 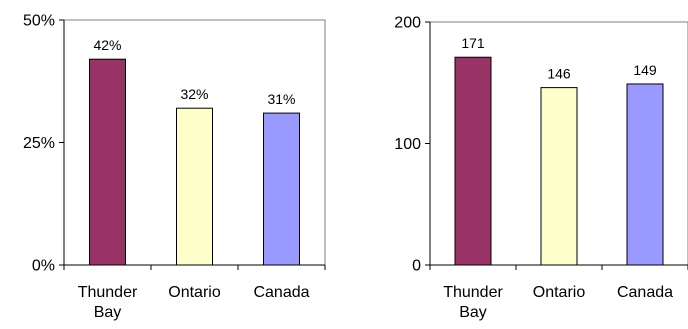 What do you see at coordinates (416, 266) in the screenshot?
I see `y-tick-label: 0` at bounding box center [416, 266].